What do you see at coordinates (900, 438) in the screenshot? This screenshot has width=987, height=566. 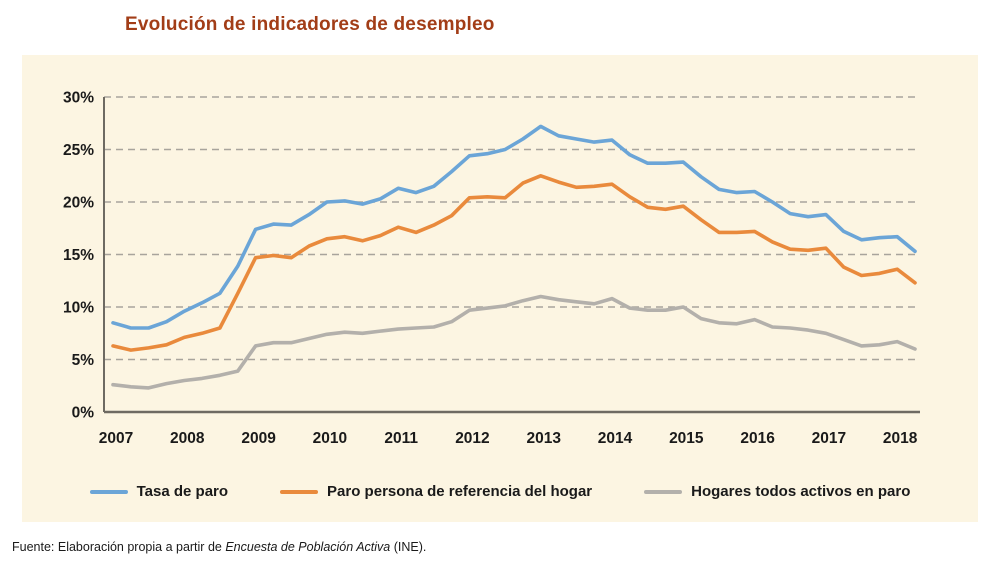 I see `x-tick-label: 2018` at bounding box center [900, 438].